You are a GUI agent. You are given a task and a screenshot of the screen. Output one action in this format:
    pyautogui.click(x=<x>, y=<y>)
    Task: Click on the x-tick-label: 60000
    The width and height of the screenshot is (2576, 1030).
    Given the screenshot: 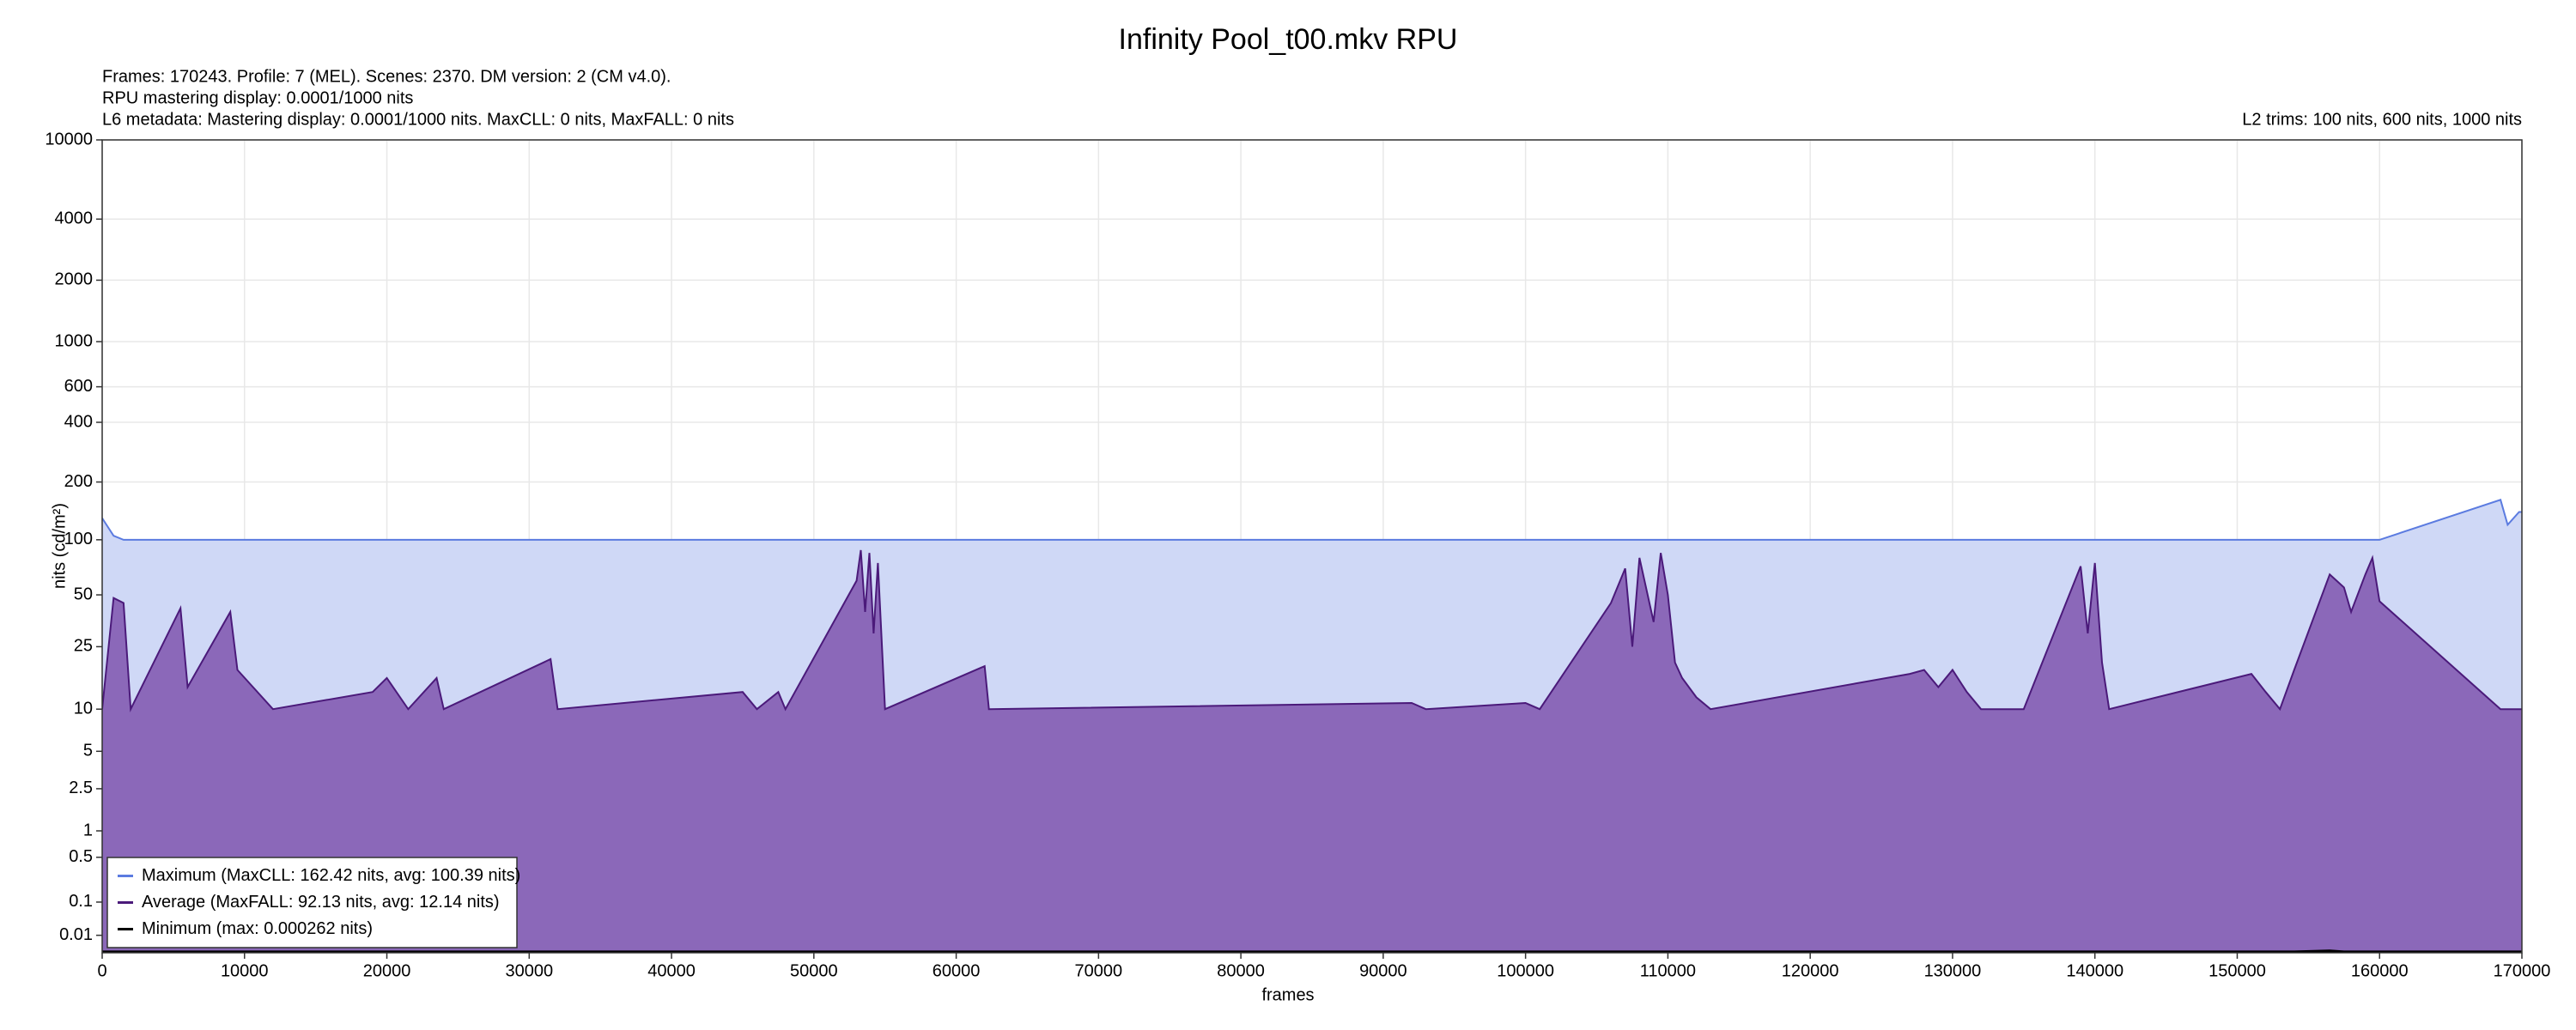 What is the action you would take?
    pyautogui.click(x=957, y=970)
    